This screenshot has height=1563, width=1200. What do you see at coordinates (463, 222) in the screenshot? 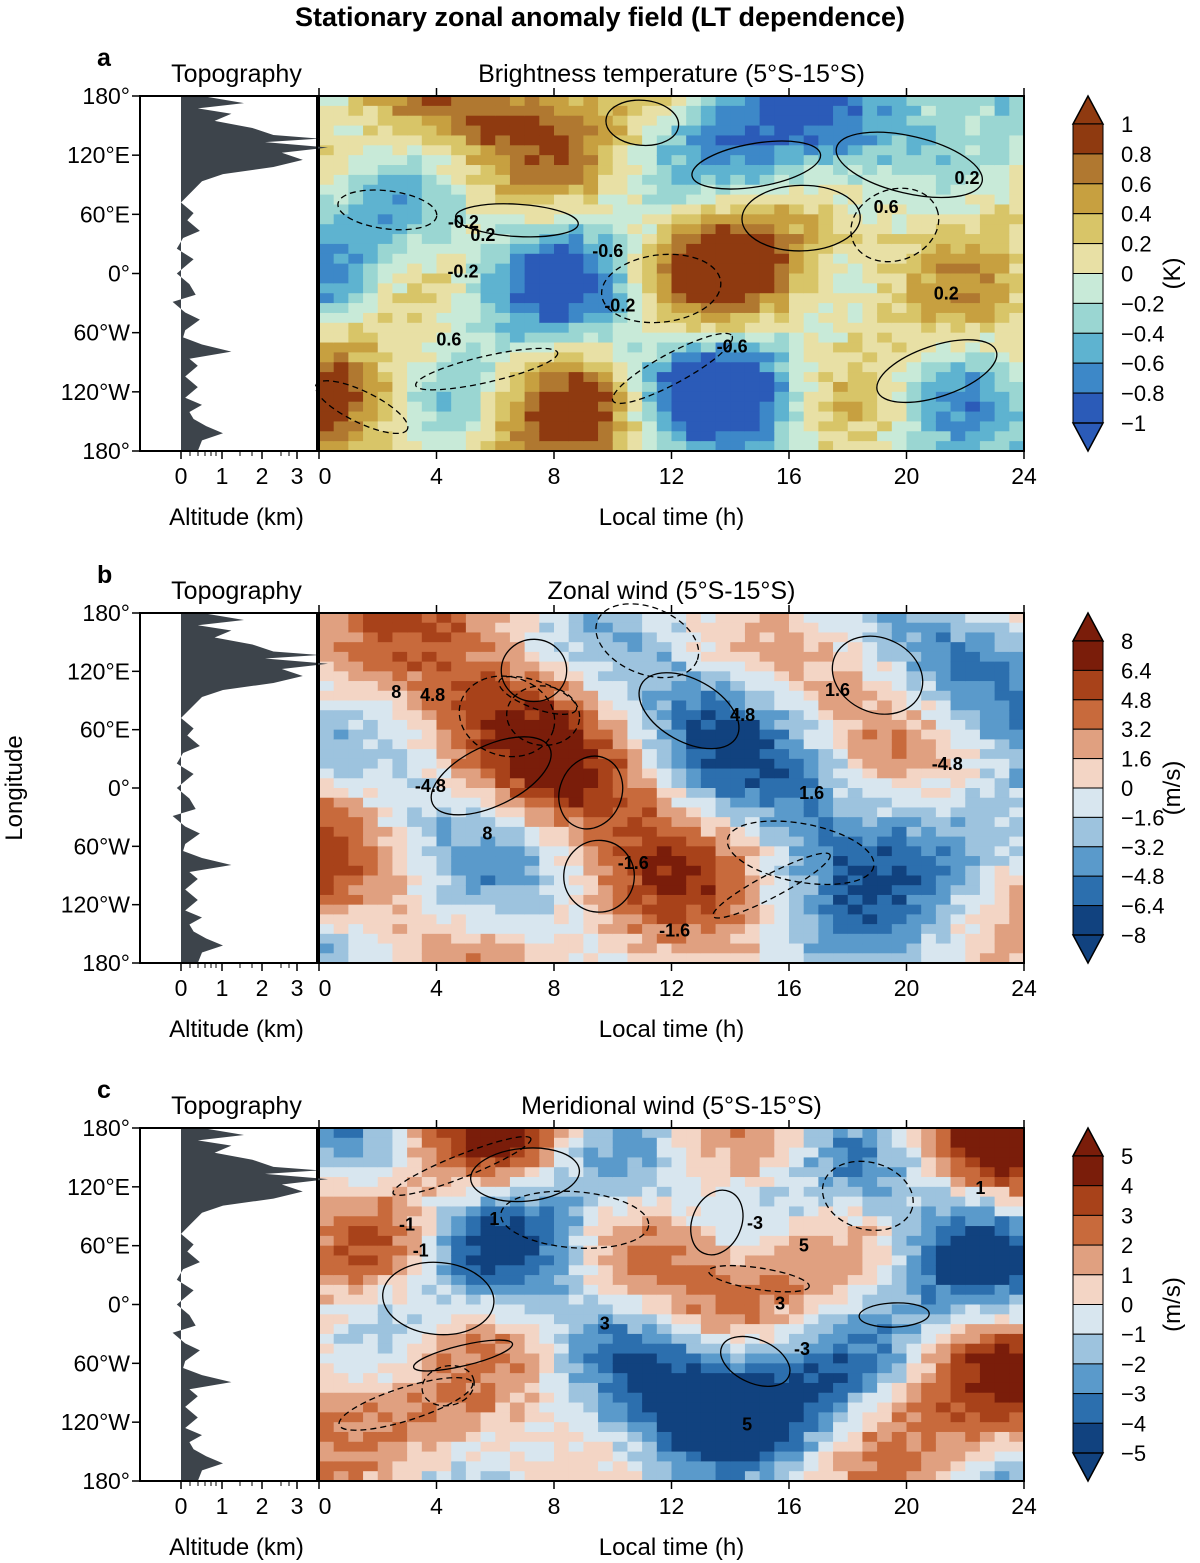
I see `contour-label: -0.2` at bounding box center [463, 222].